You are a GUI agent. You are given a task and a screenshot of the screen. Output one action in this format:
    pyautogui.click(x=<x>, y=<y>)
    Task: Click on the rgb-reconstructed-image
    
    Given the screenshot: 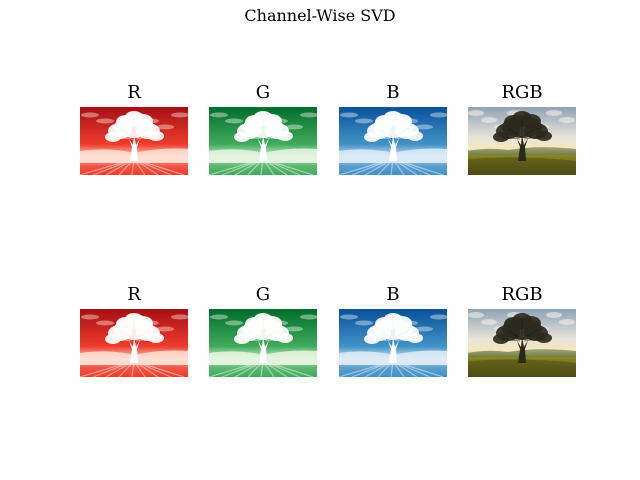 What is the action you would take?
    pyautogui.click(x=522, y=343)
    